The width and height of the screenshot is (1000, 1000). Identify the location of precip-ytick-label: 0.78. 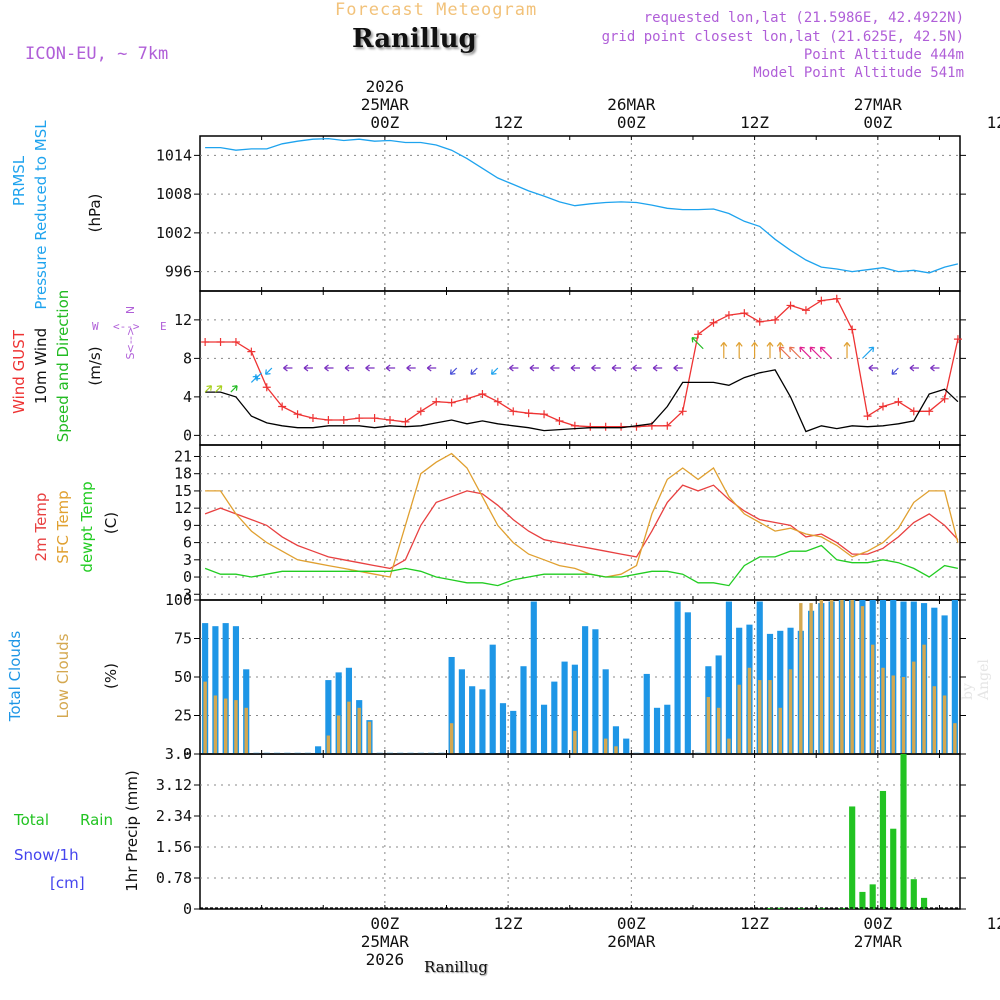
(174, 878).